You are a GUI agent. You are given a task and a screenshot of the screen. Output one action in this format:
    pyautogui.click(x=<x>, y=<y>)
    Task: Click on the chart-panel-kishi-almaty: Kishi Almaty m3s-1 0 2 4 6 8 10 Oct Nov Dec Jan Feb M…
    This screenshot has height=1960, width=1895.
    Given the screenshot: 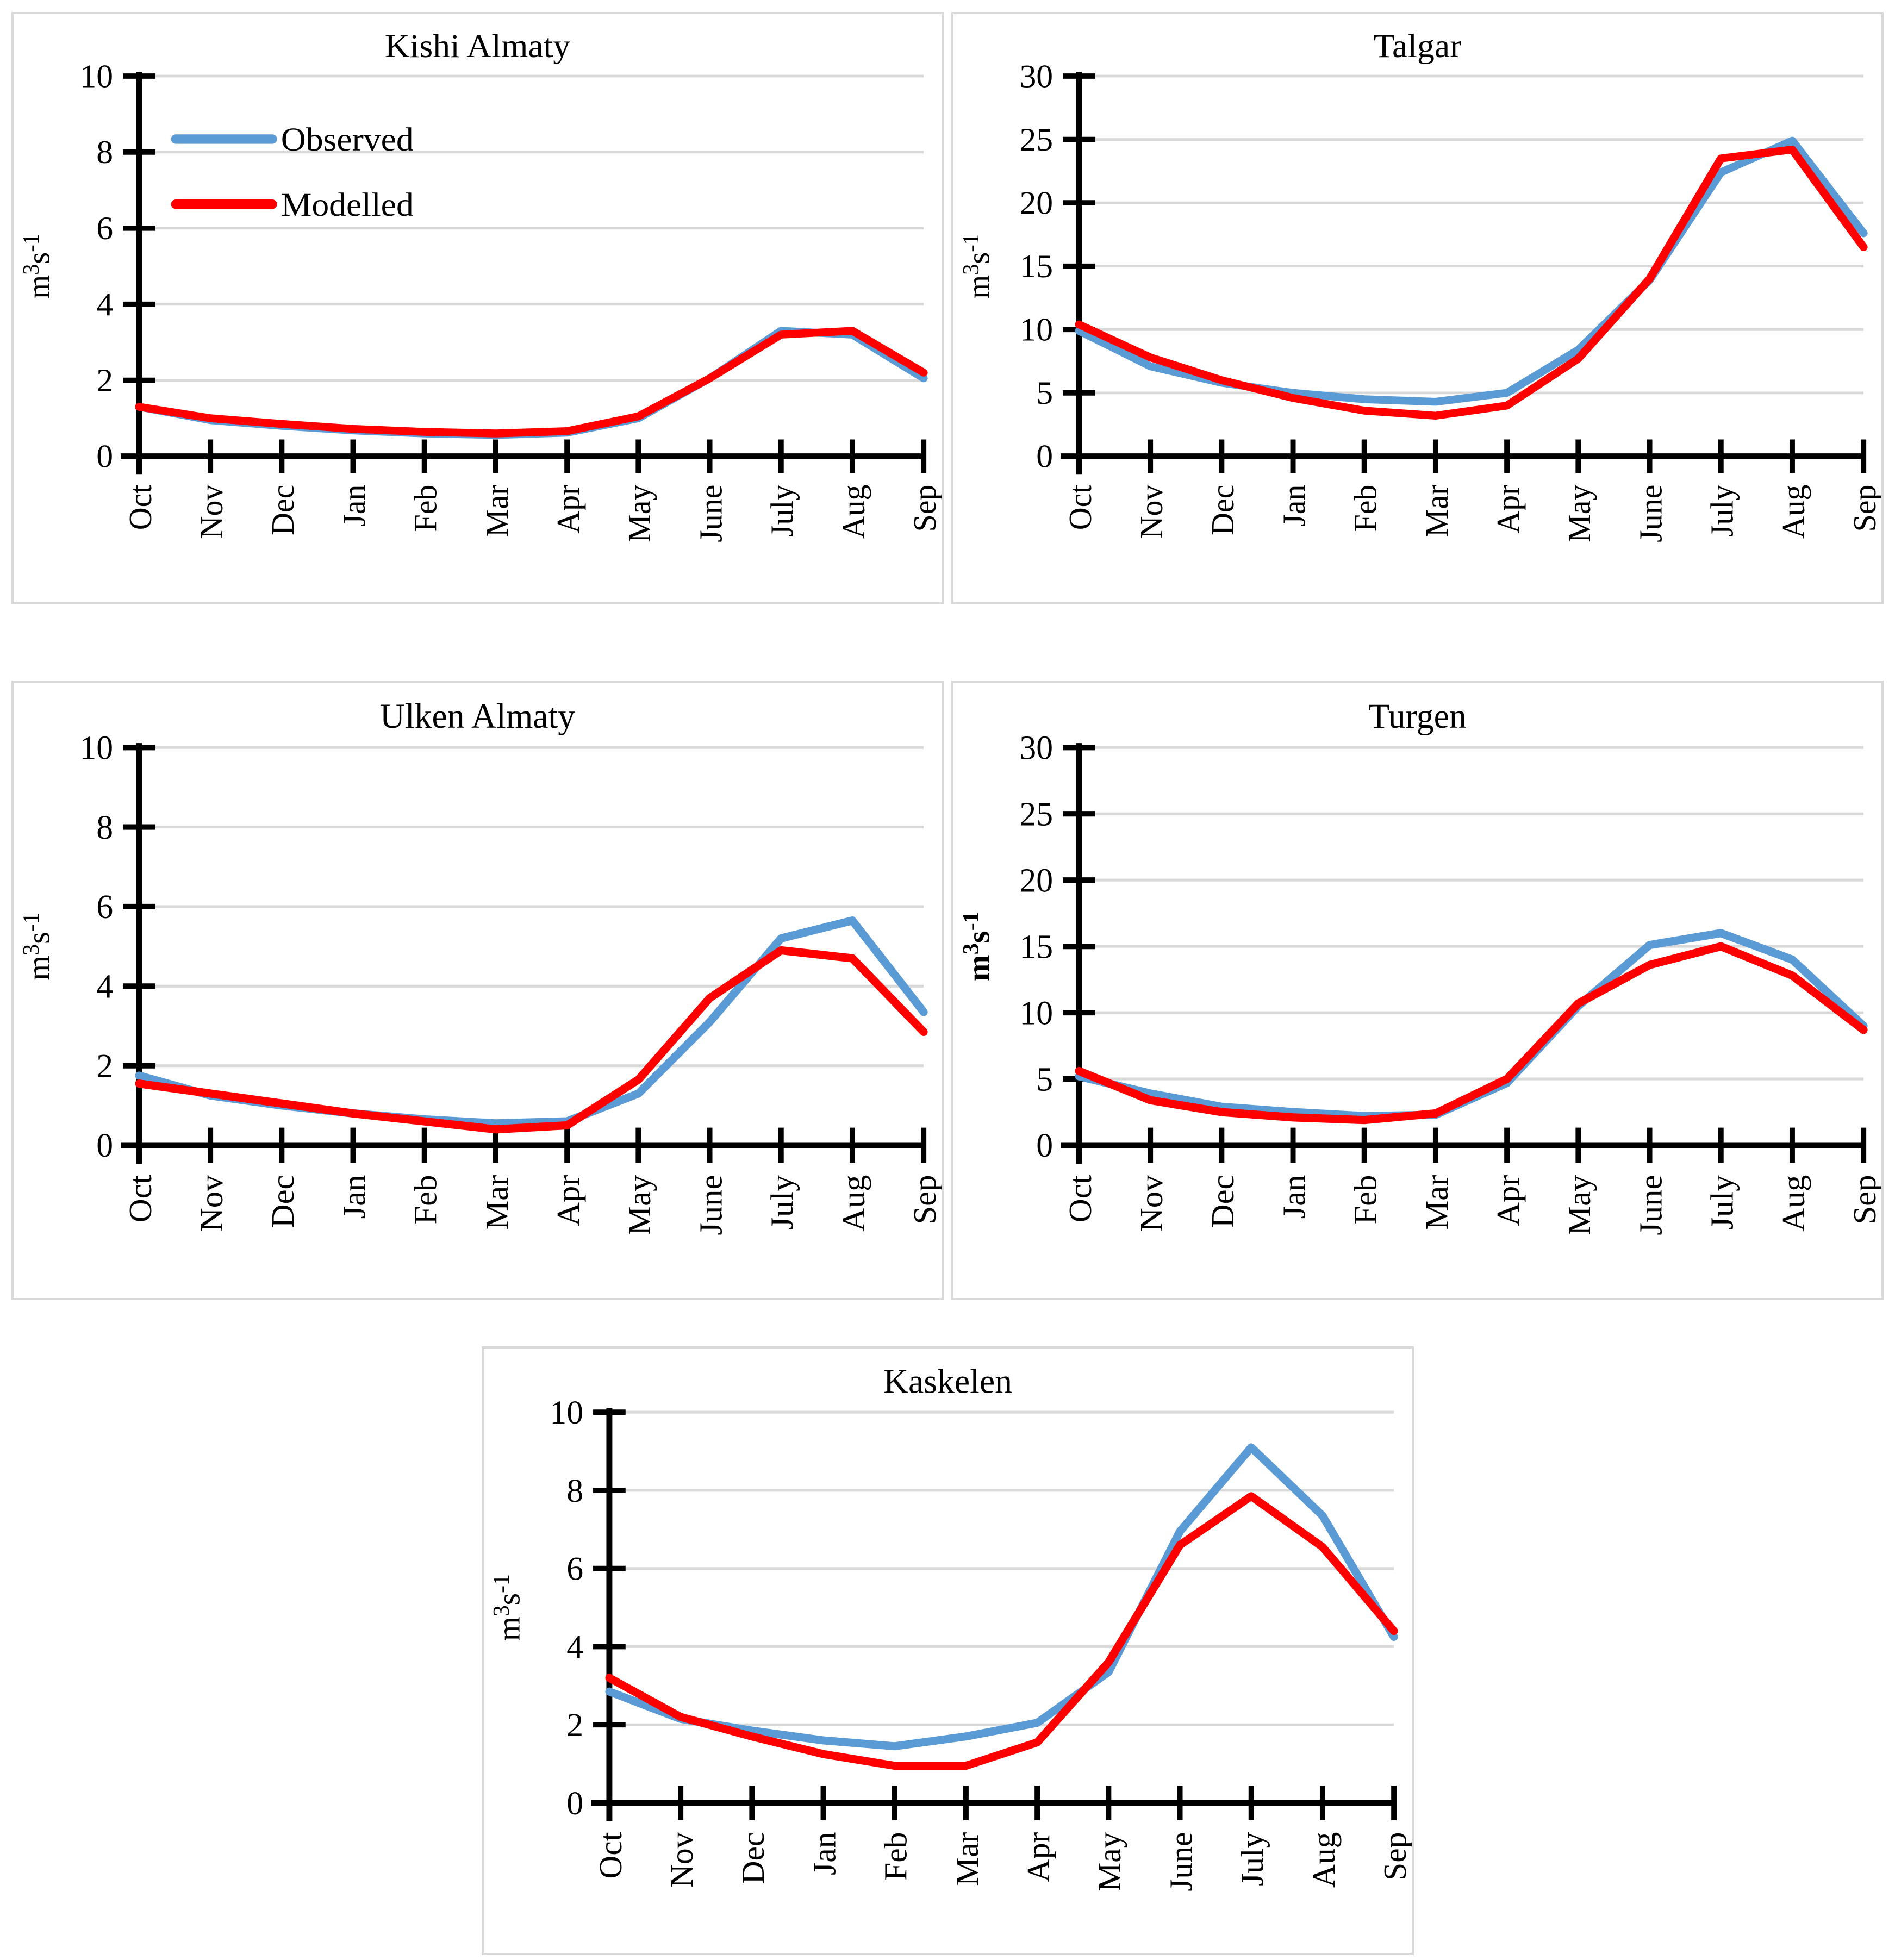 What is the action you would take?
    pyautogui.click(x=478, y=308)
    